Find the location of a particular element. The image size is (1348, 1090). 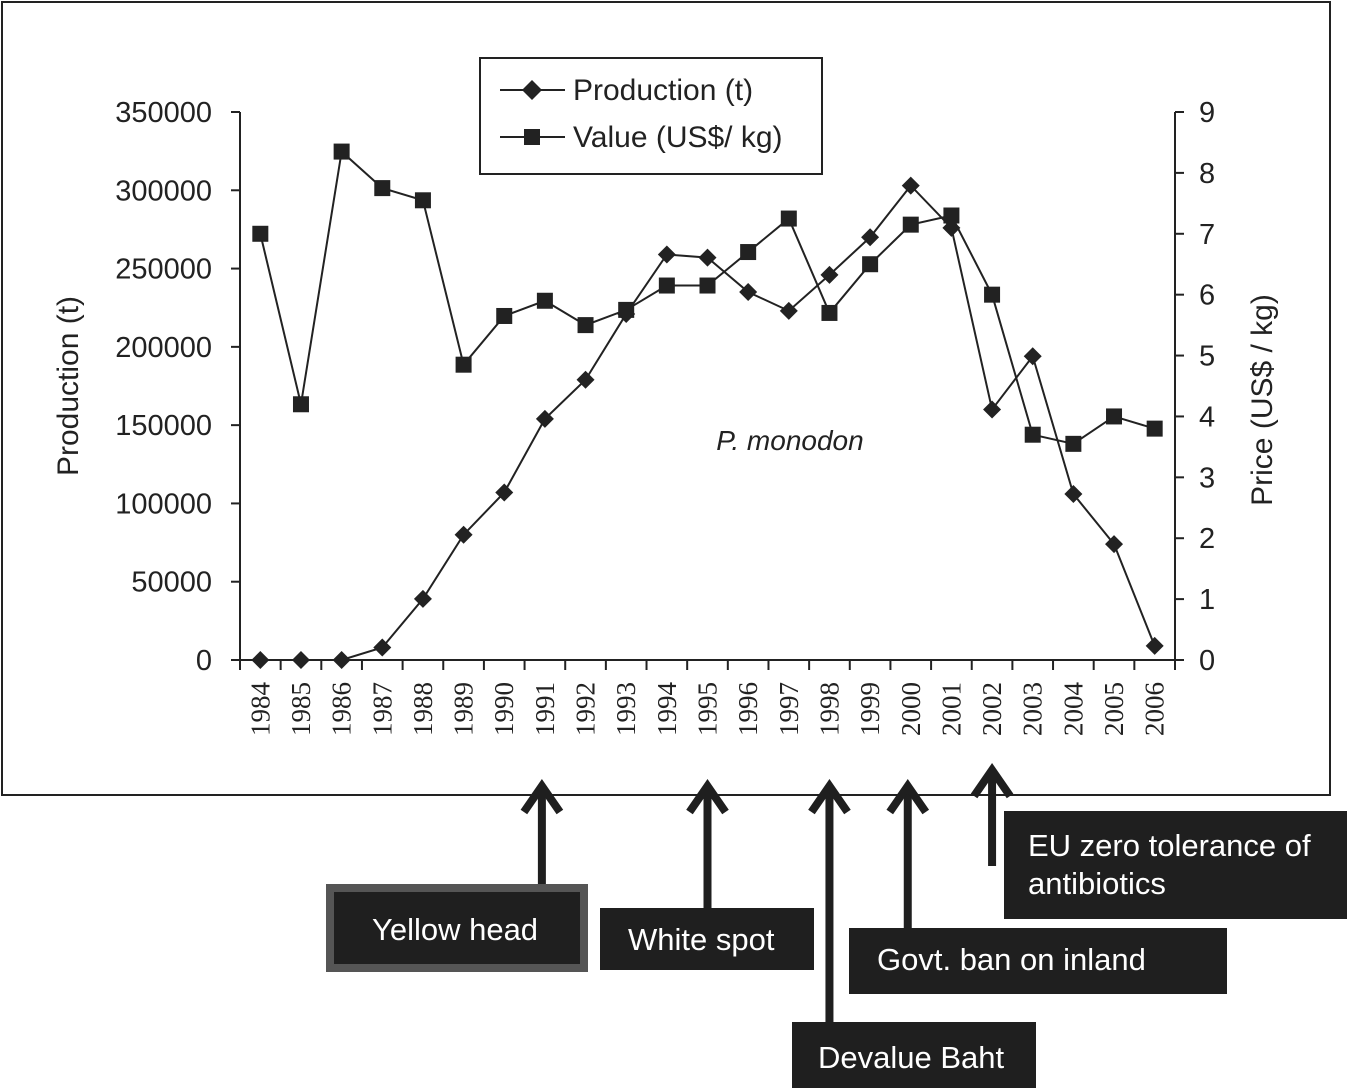

right-tick-label: 1 is located at coordinates (1207, 600).